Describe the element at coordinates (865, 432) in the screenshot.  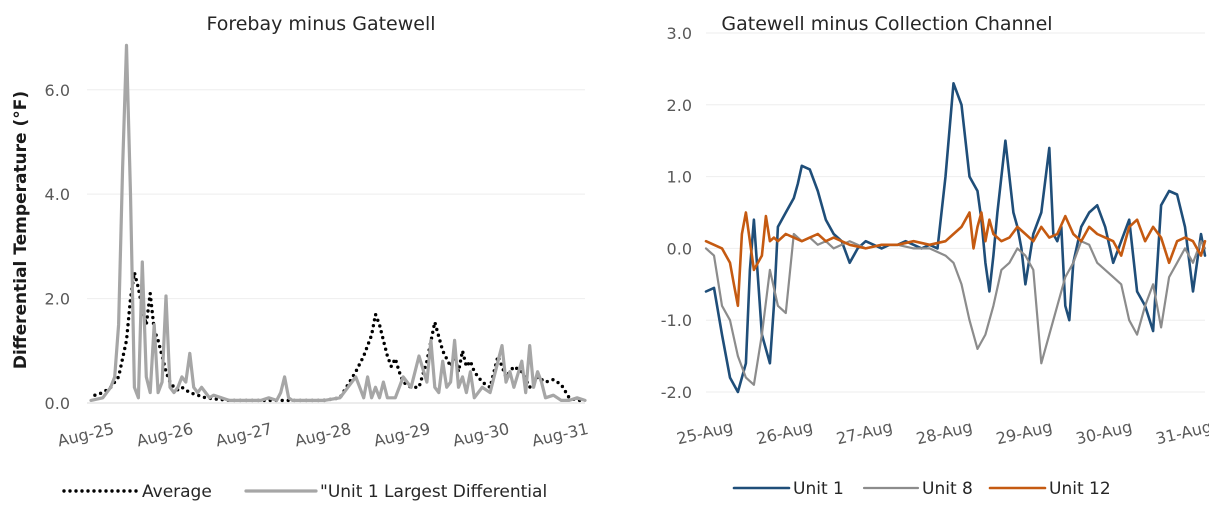
I see `x-tick-label: 27-Aug` at that location.